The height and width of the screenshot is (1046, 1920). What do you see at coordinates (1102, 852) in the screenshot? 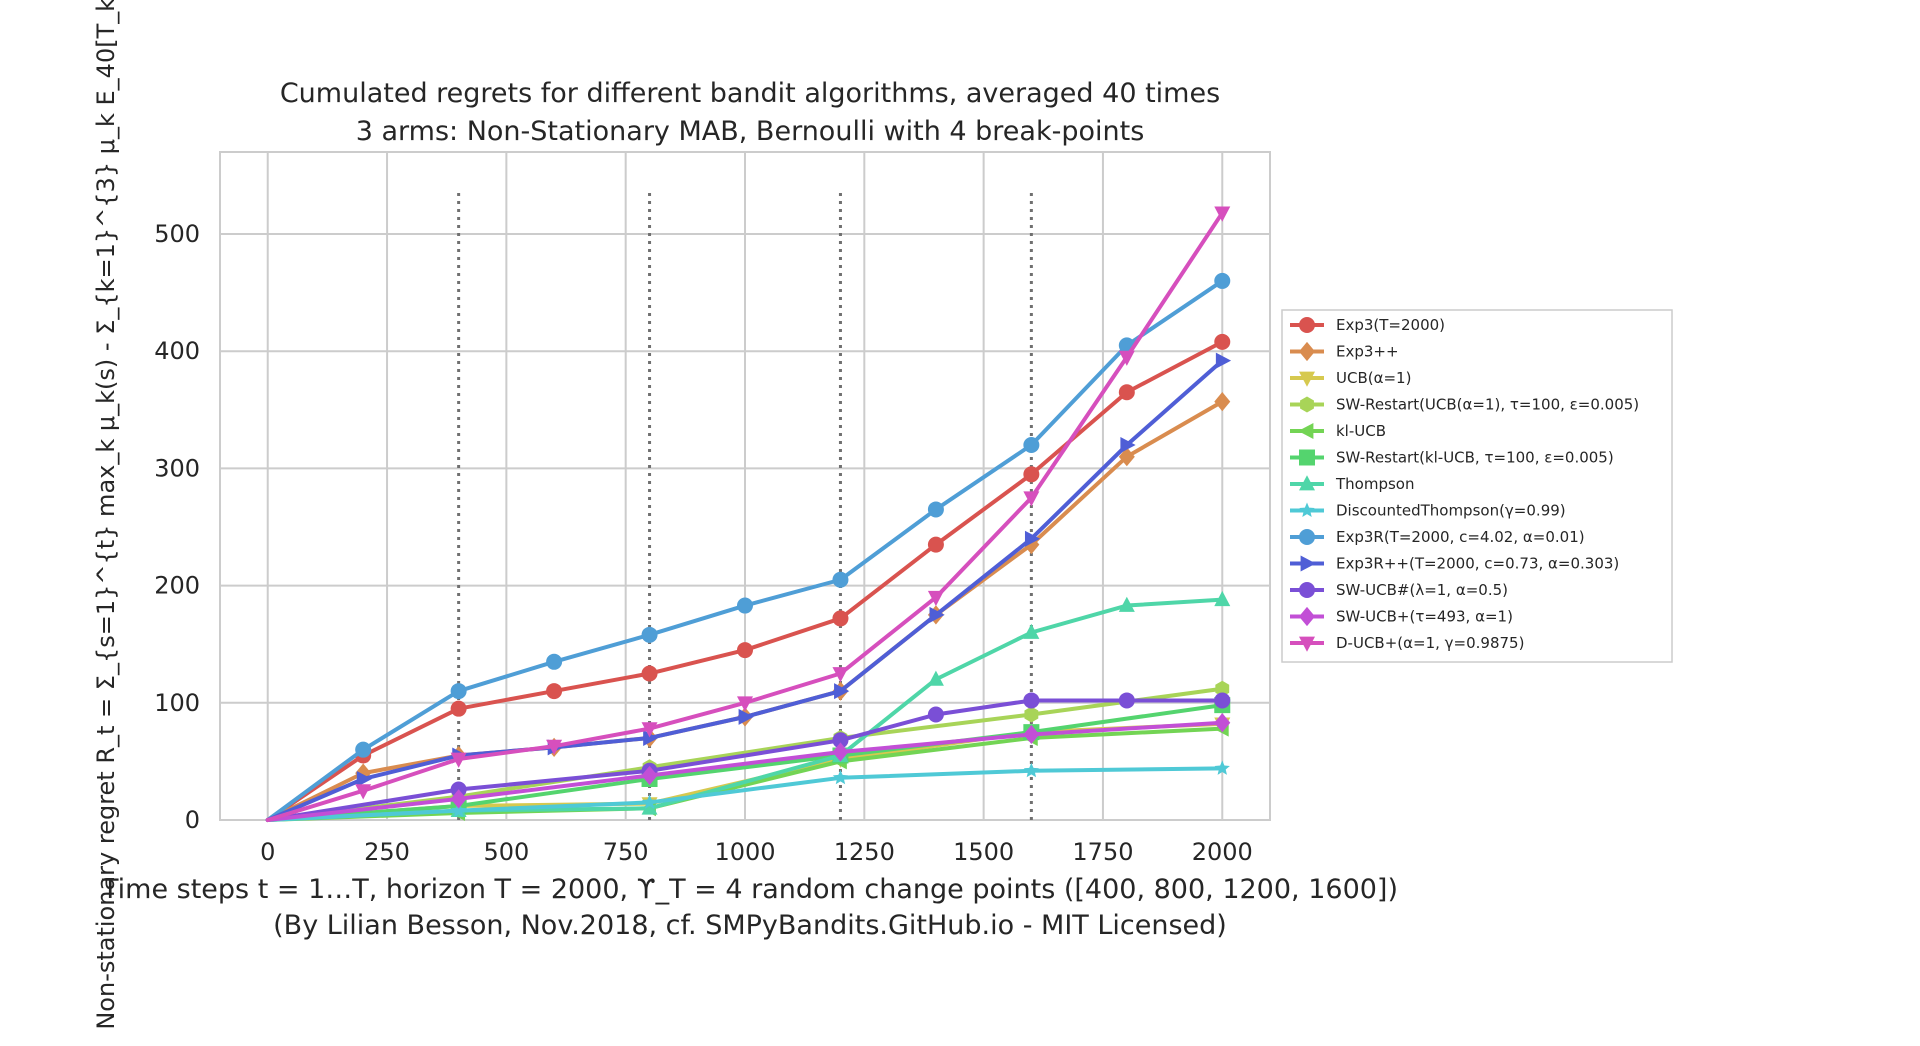
I see `x-tick-label: 1750` at bounding box center [1102, 852].